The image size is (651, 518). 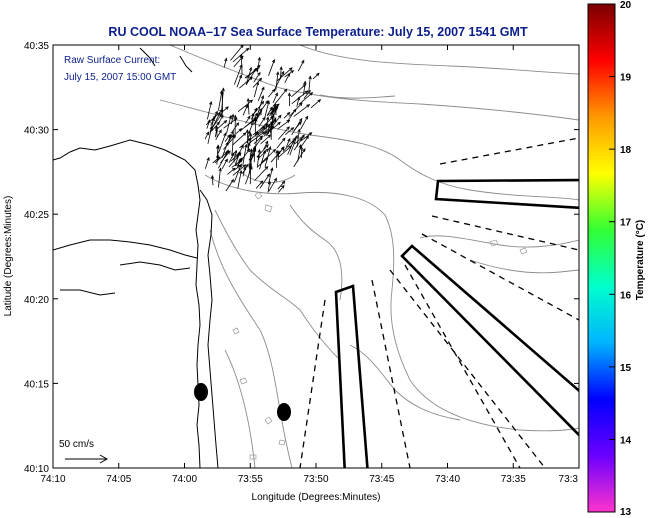 I want to click on y-tick-label: 40:15, so click(x=36, y=384).